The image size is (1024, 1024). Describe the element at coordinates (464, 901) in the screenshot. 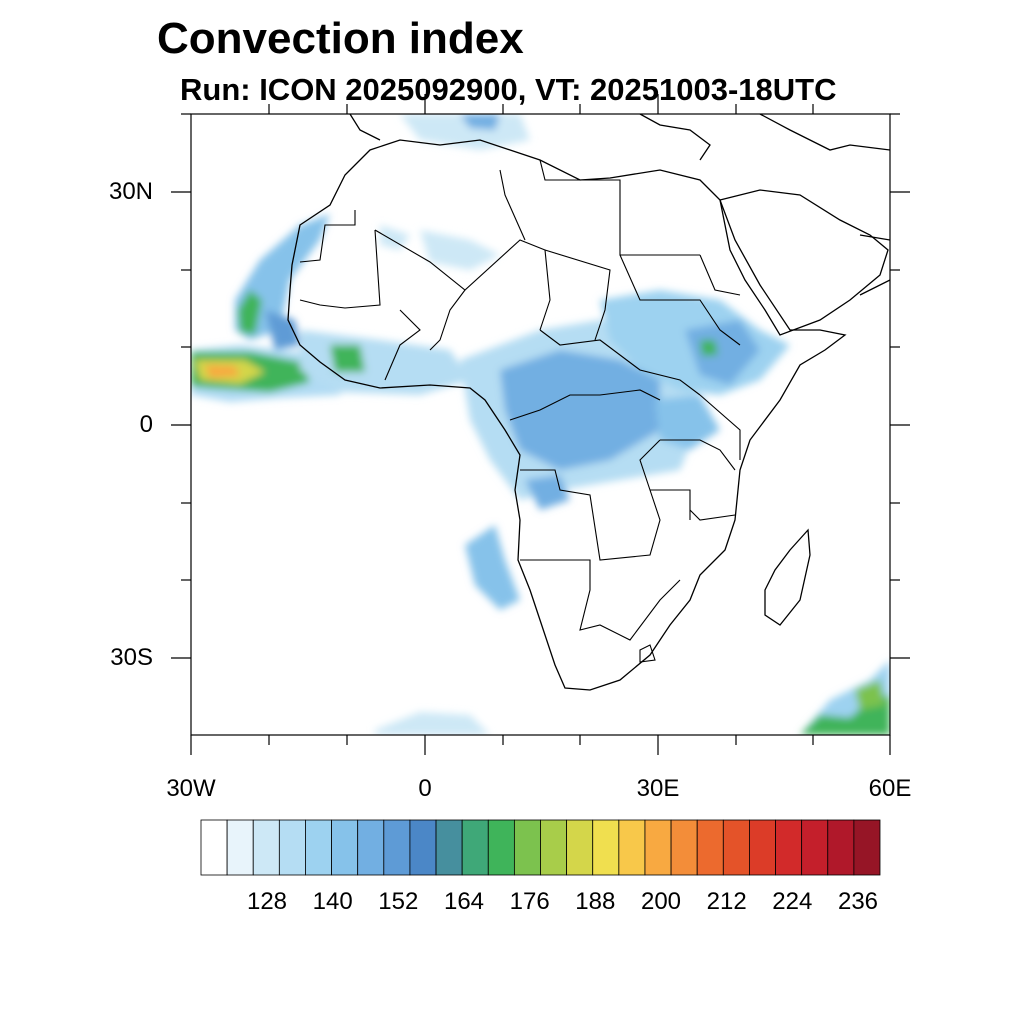

I see `colorbar-label: 164` at that location.